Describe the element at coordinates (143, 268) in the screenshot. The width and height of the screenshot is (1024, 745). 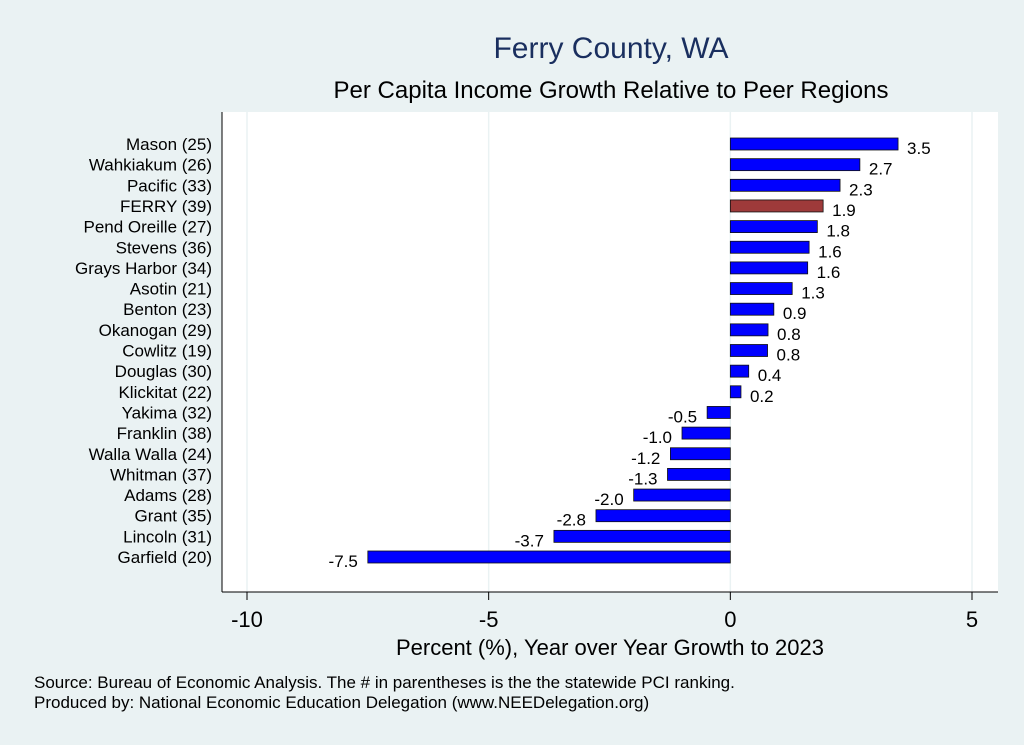
I see `category-label: Grays Harbor (34)` at that location.